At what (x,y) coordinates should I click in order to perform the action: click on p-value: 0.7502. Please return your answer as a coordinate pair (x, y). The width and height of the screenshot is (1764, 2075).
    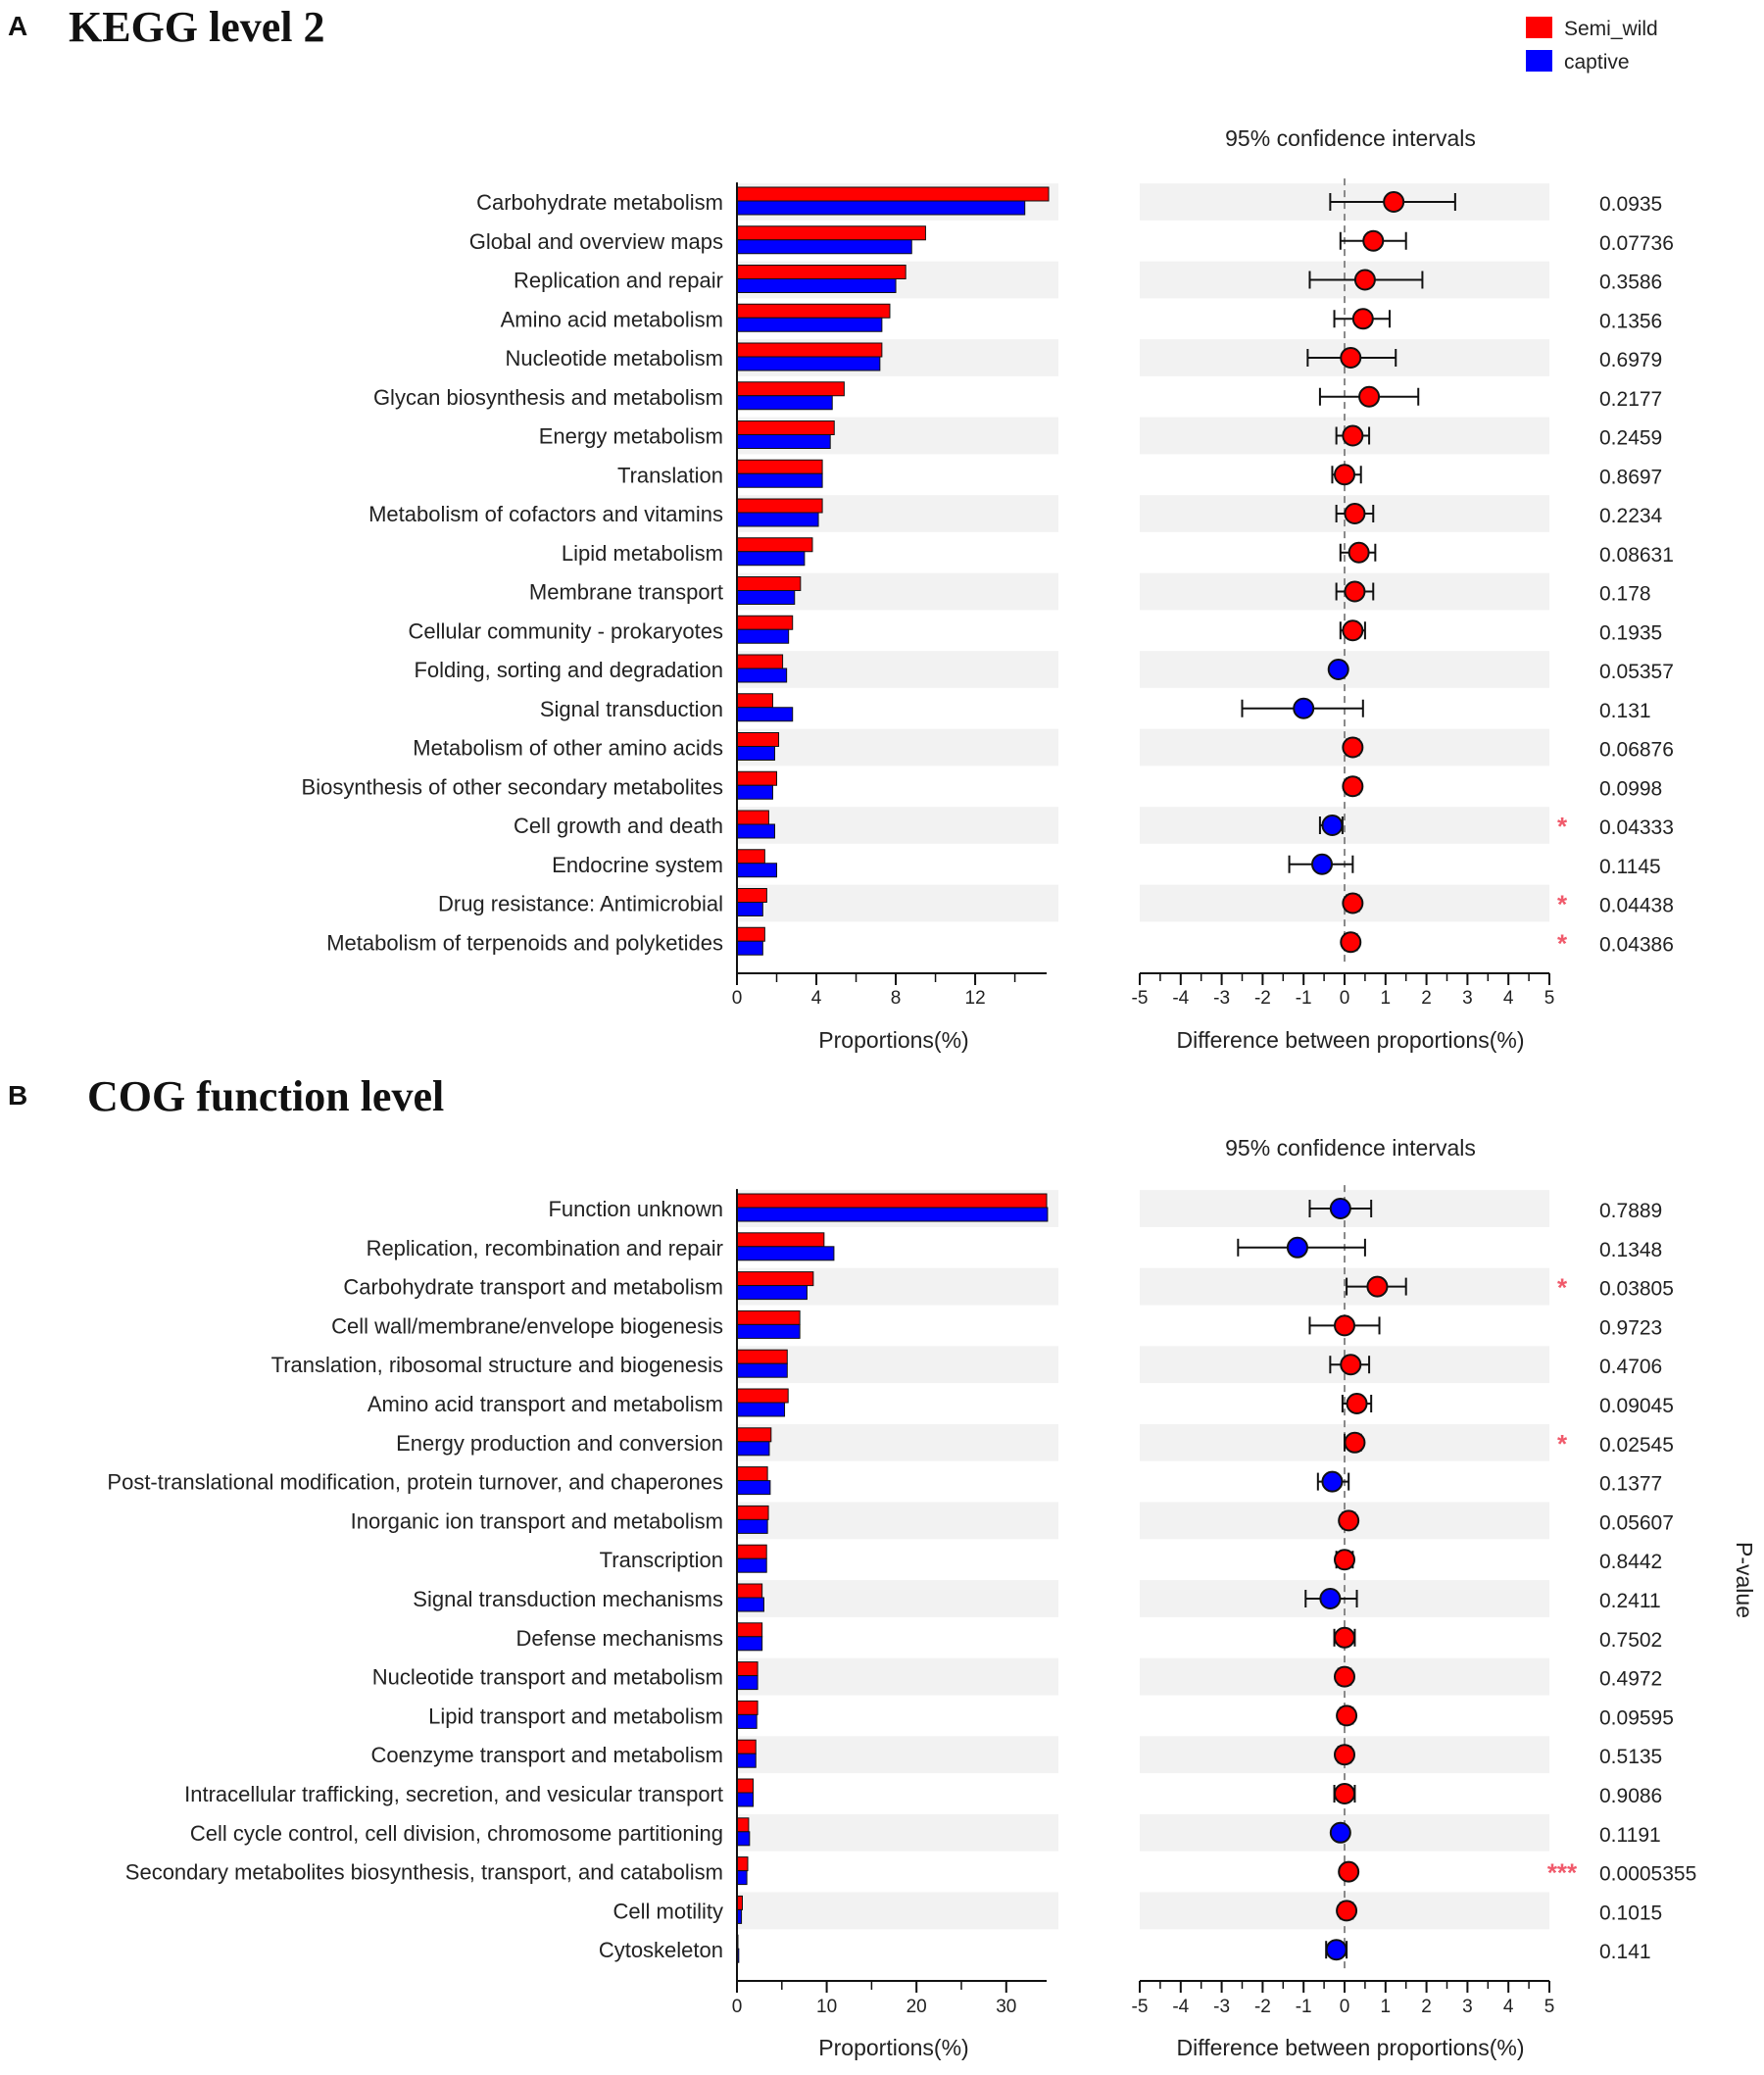
    Looking at the image, I should click on (1630, 1640).